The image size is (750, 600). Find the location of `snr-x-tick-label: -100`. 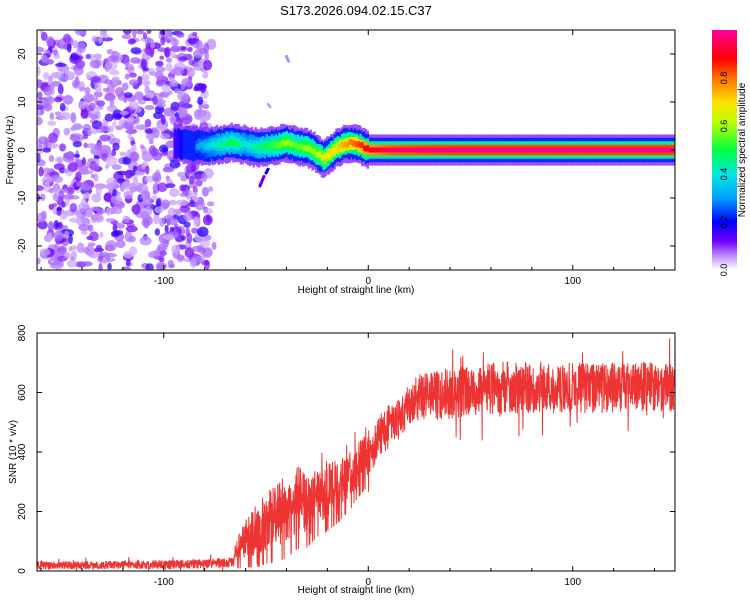

snr-x-tick-label: -100 is located at coordinates (164, 582).